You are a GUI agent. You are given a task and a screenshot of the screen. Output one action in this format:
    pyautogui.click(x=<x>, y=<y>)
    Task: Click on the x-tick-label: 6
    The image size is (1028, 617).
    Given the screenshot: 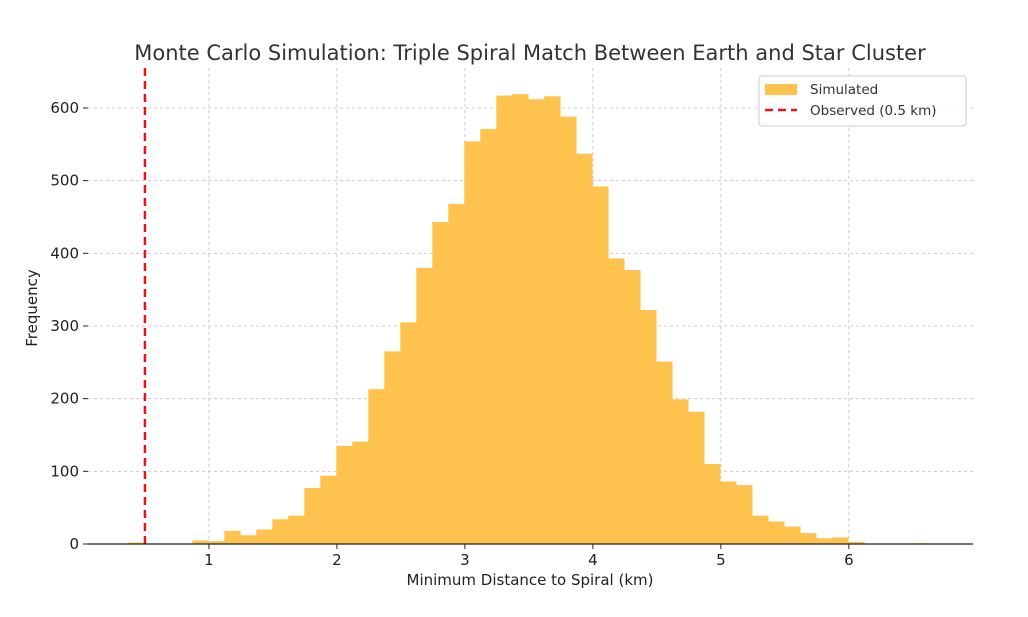 What is the action you would take?
    pyautogui.click(x=849, y=560)
    